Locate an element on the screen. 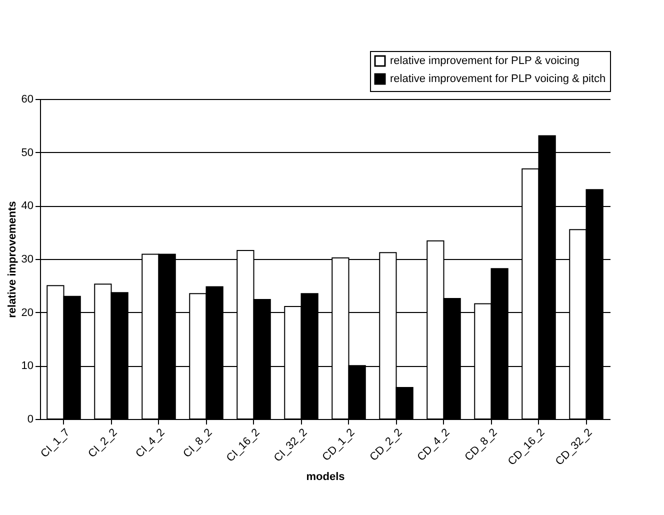  y-tick-label: 10 is located at coordinates (27, 366).